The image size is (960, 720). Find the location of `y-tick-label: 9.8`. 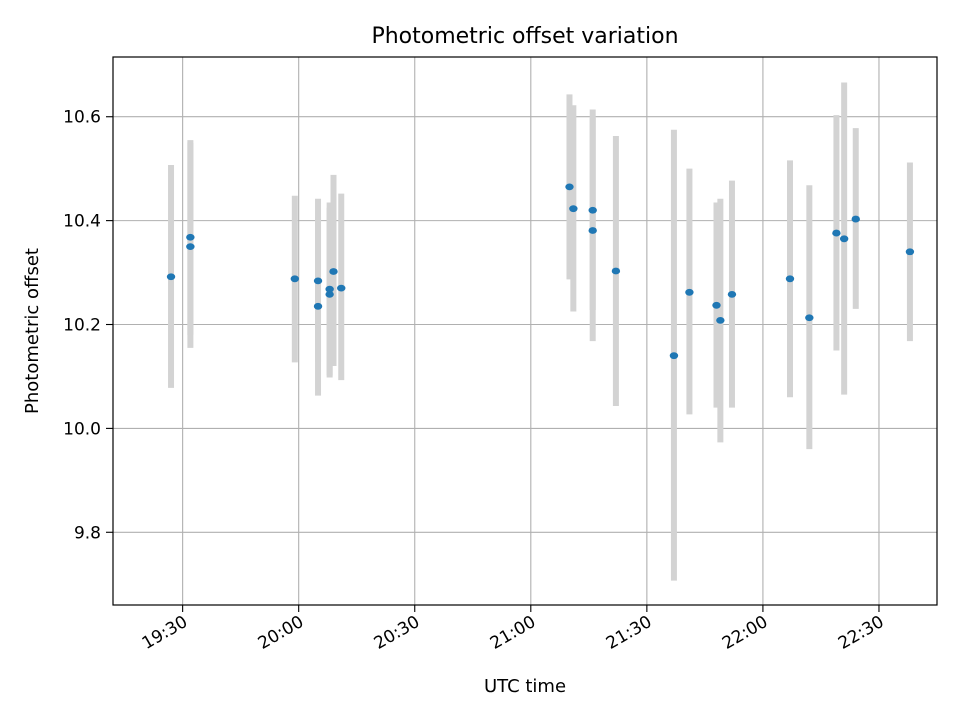

y-tick-label: 9.8 is located at coordinates (87, 533).